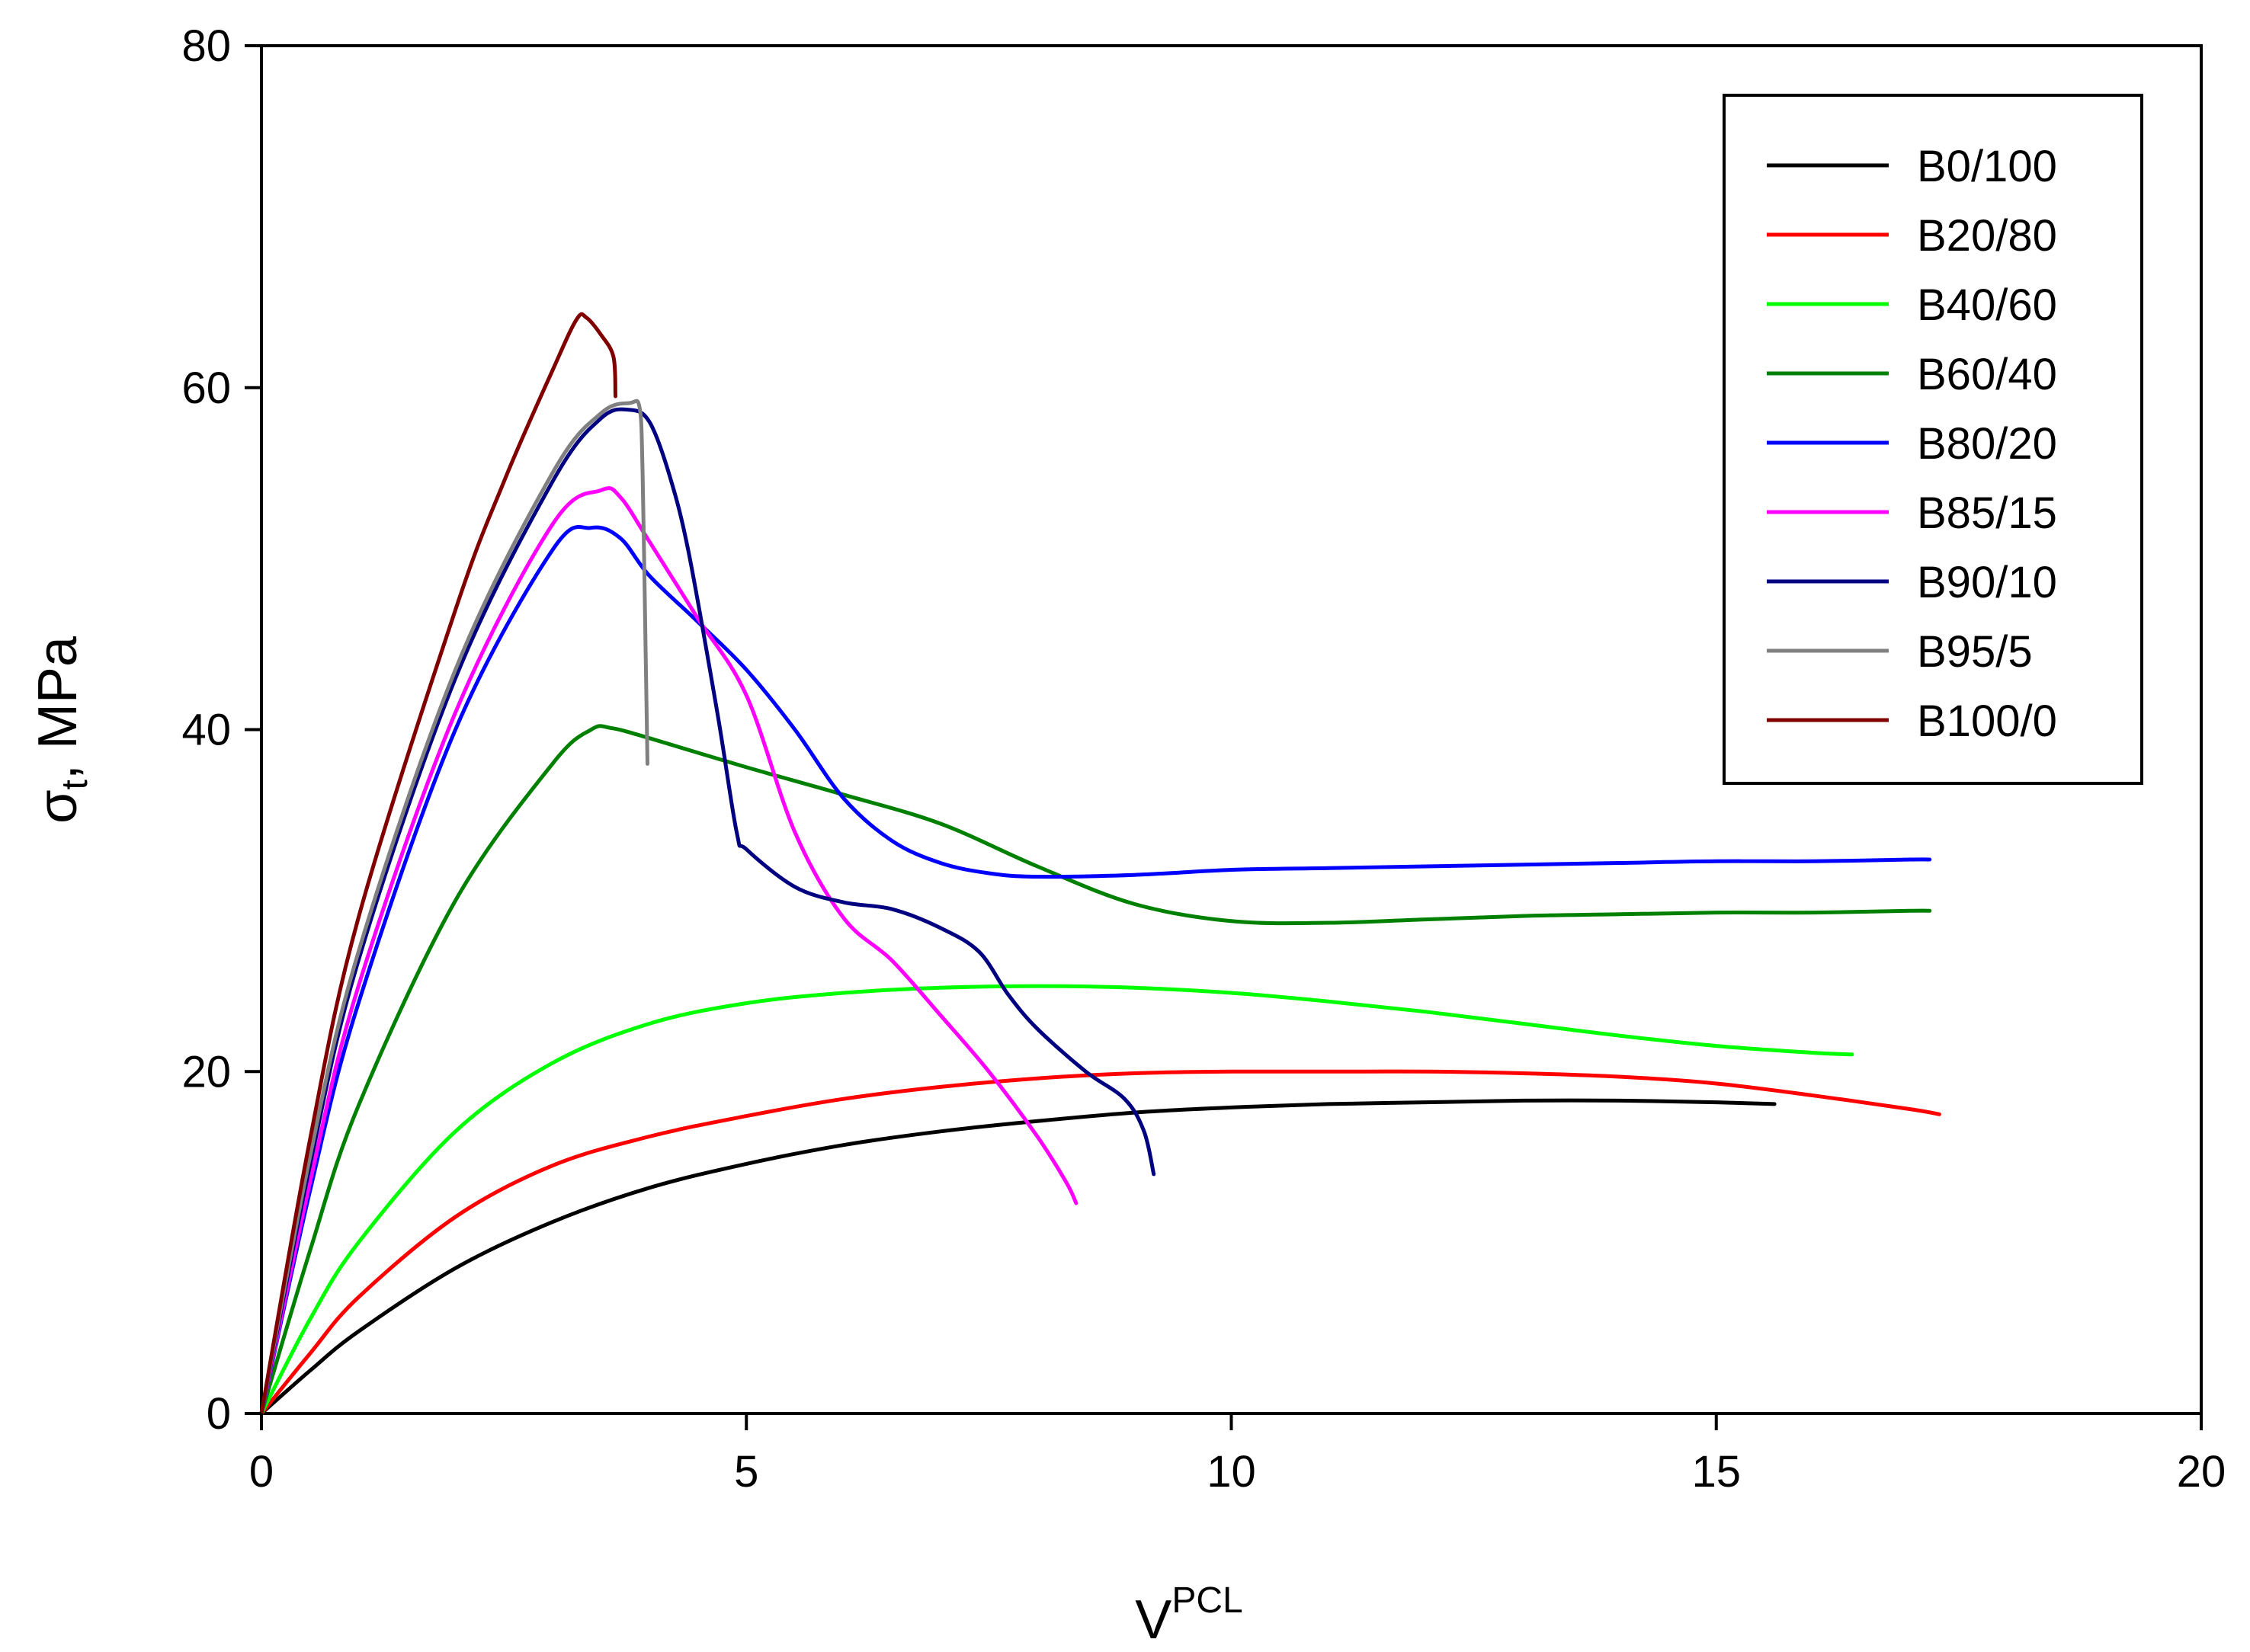 The width and height of the screenshot is (2250, 1652). Describe the element at coordinates (1231, 1472) in the screenshot. I see `x-tick-label: 10` at that location.